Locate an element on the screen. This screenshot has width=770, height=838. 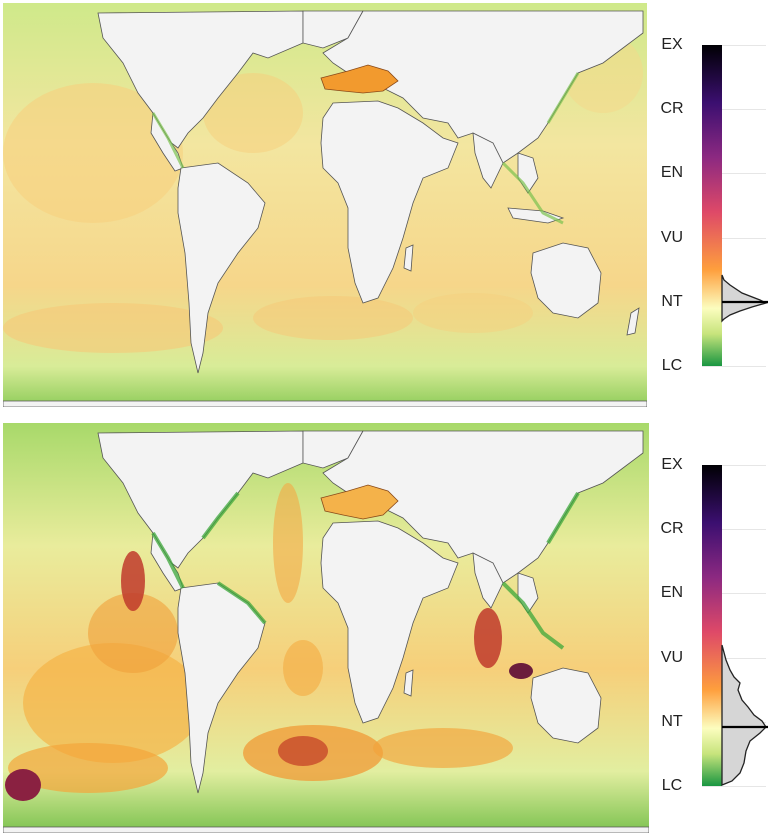
colorbar-legend-bottom: EX CR EN VU NT LC is located at coordinates (710, 629).